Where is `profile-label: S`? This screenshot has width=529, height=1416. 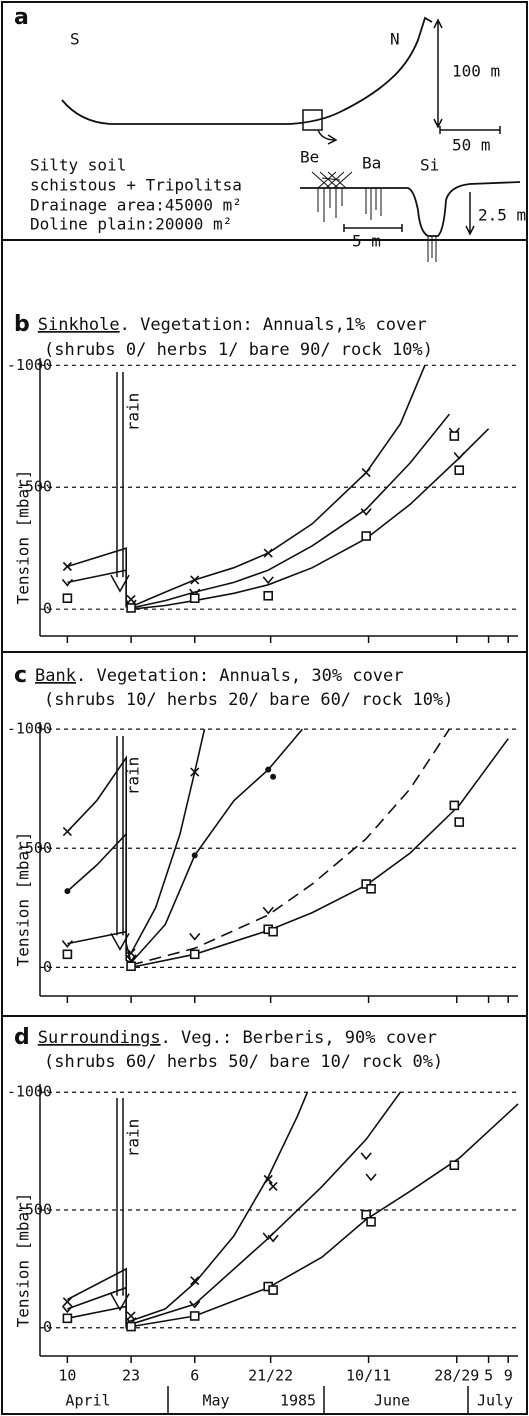
profile-label: S is located at coordinates (75, 39).